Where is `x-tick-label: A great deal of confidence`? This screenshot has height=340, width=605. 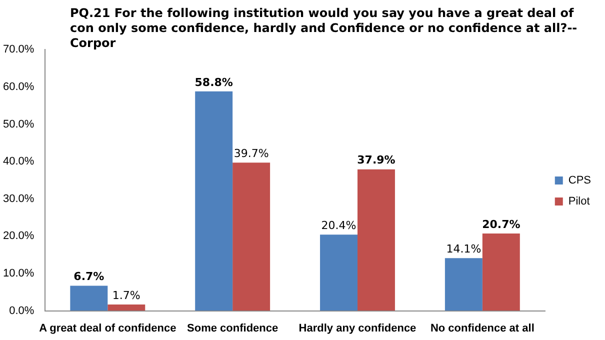 x-tick-label: A great deal of confidence is located at coordinates (107, 328).